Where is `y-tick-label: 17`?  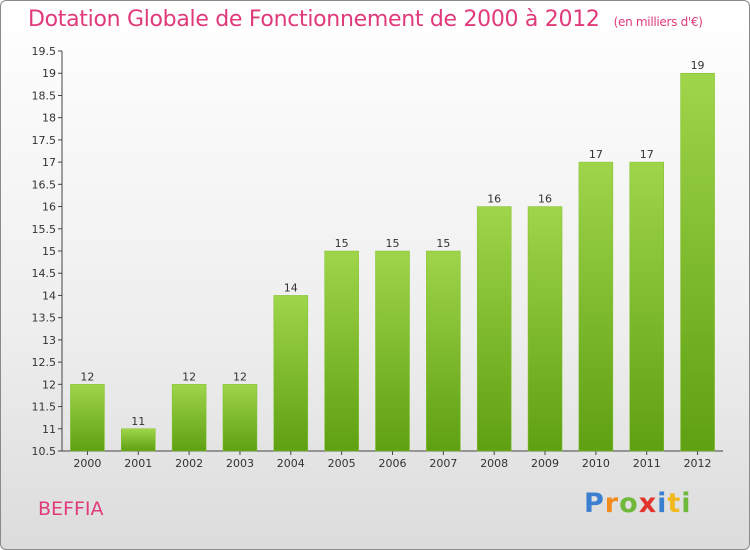 y-tick-label: 17 is located at coordinates (49, 162).